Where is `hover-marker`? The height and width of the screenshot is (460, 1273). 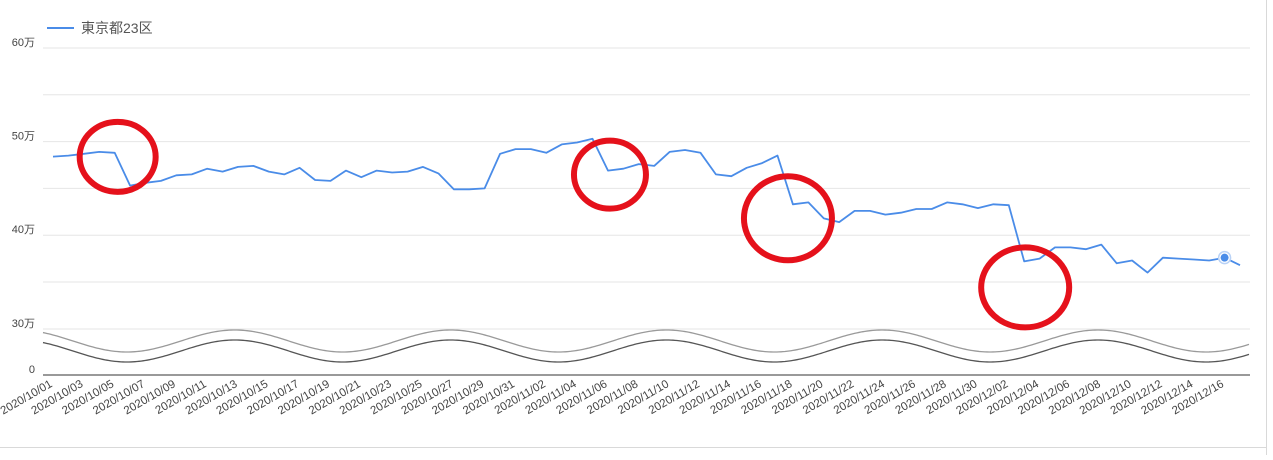
hover-marker is located at coordinates (1224, 257).